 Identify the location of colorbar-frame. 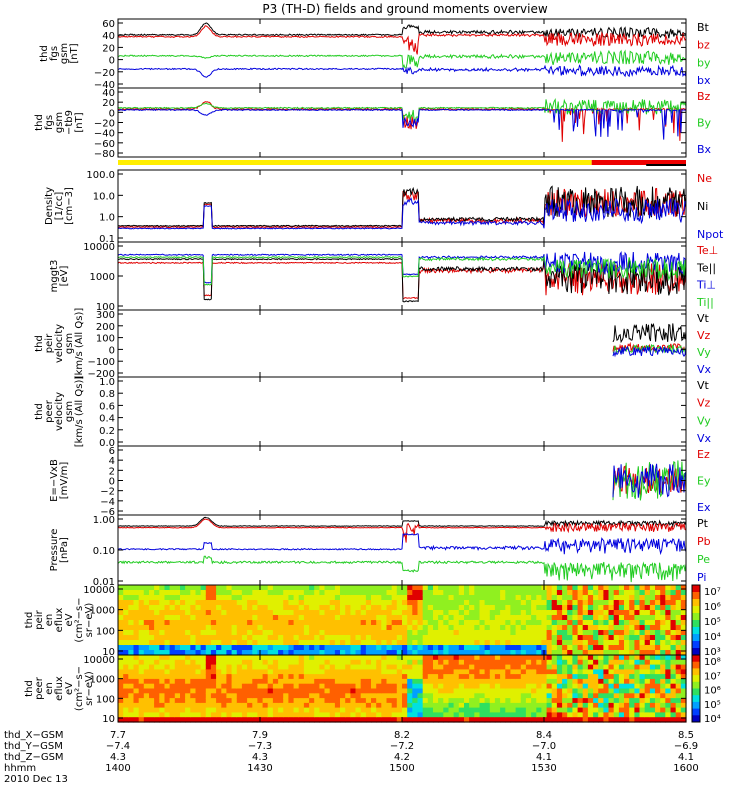
(696, 688).